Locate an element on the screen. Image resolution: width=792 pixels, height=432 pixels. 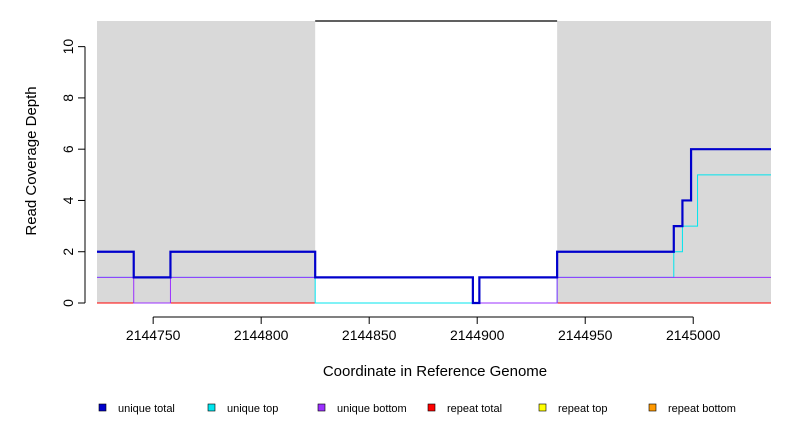
y-tick-label: 0 is located at coordinates (68, 303).